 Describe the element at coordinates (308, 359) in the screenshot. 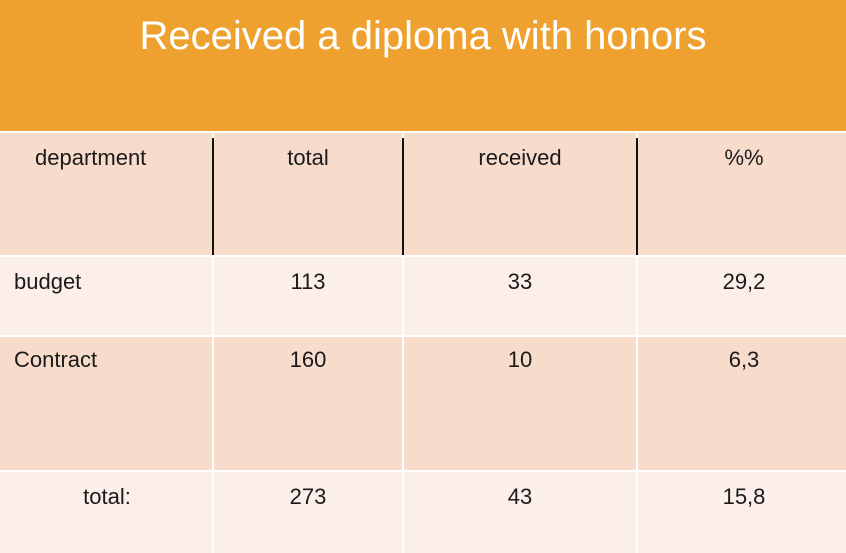

I see `table-value: 160` at that location.